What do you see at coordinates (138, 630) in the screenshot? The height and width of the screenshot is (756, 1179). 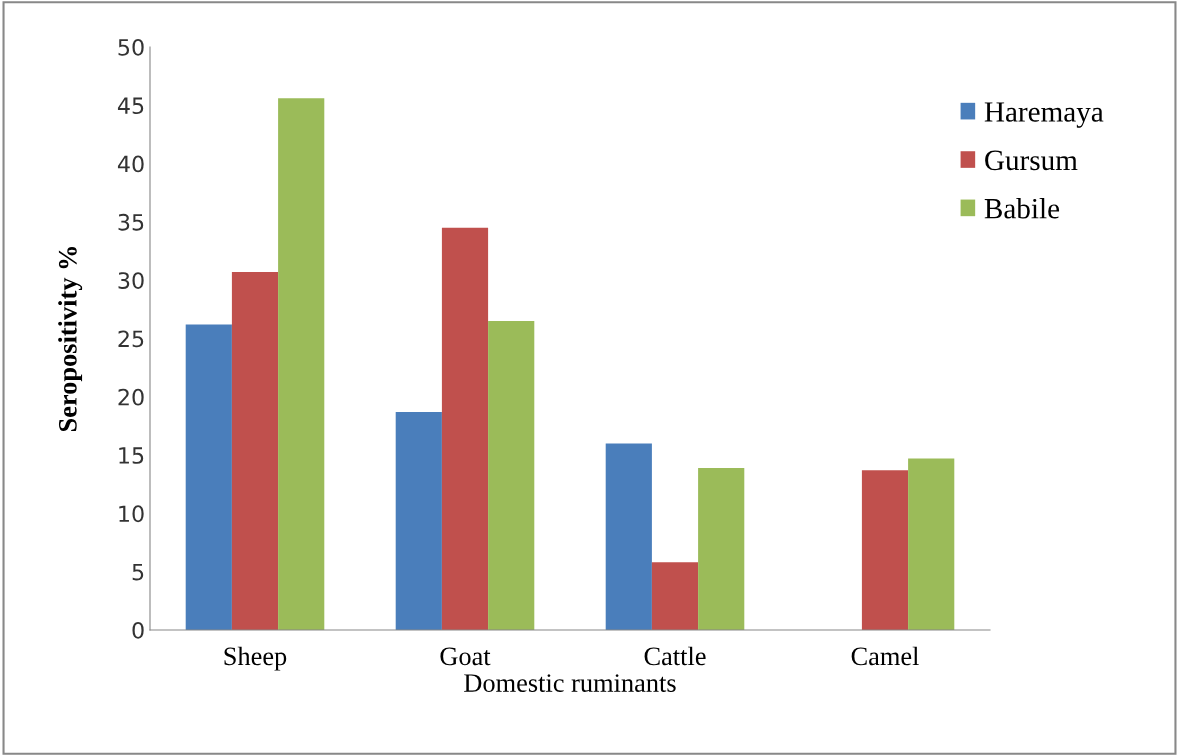 I see `y-tick-label: 0` at bounding box center [138, 630].